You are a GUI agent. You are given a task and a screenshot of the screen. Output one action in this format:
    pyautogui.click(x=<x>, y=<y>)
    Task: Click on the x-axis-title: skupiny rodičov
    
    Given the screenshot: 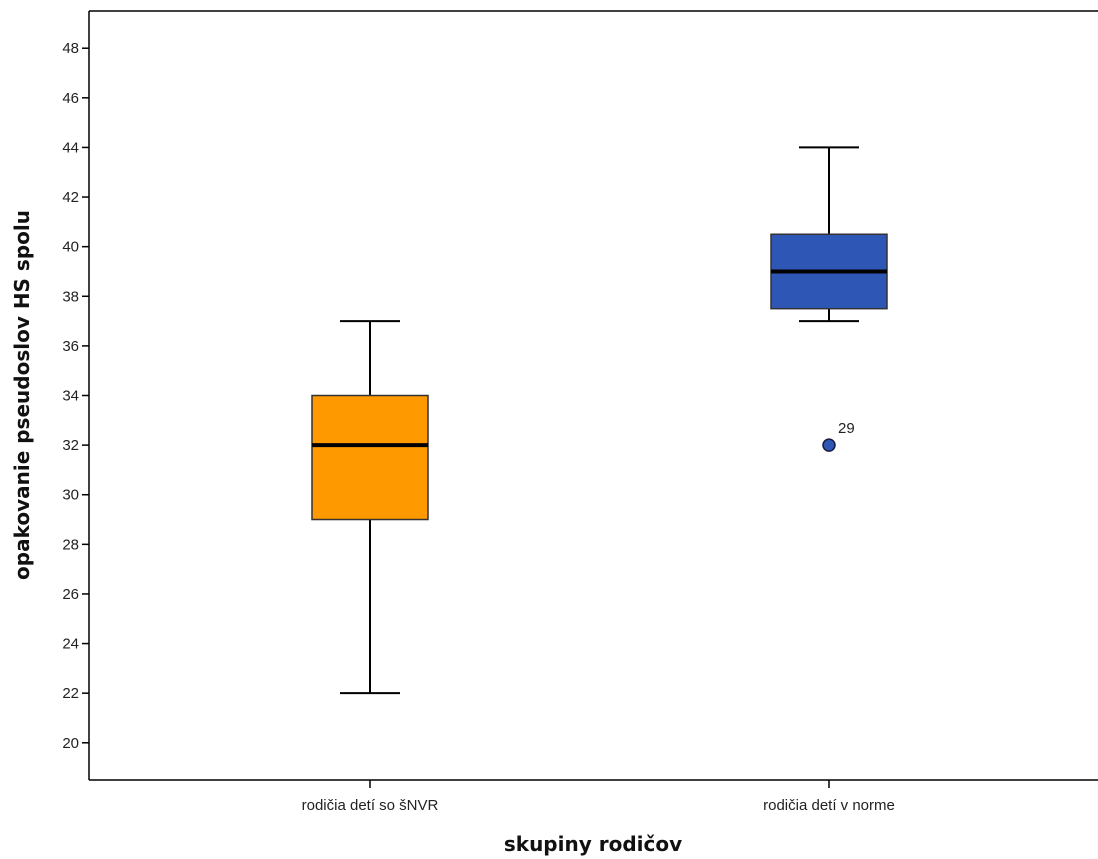 What is the action you would take?
    pyautogui.click(x=593, y=844)
    